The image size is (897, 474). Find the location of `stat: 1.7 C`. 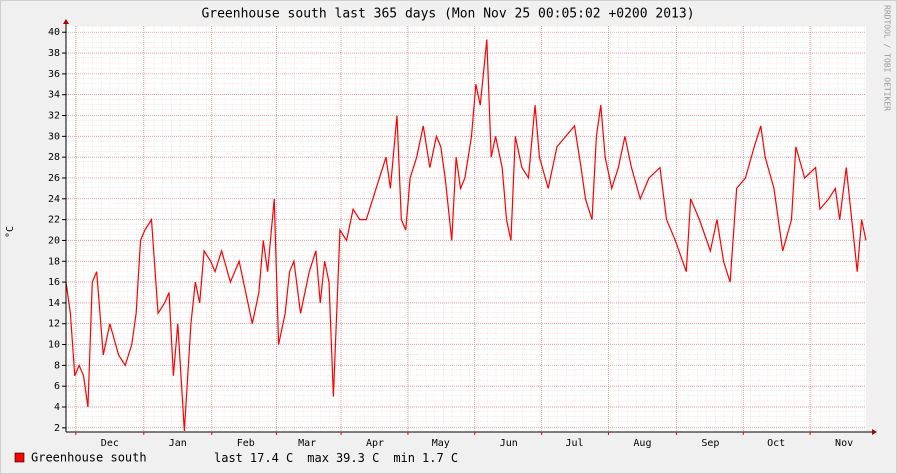

stat: 1.7 C is located at coordinates (440, 458).